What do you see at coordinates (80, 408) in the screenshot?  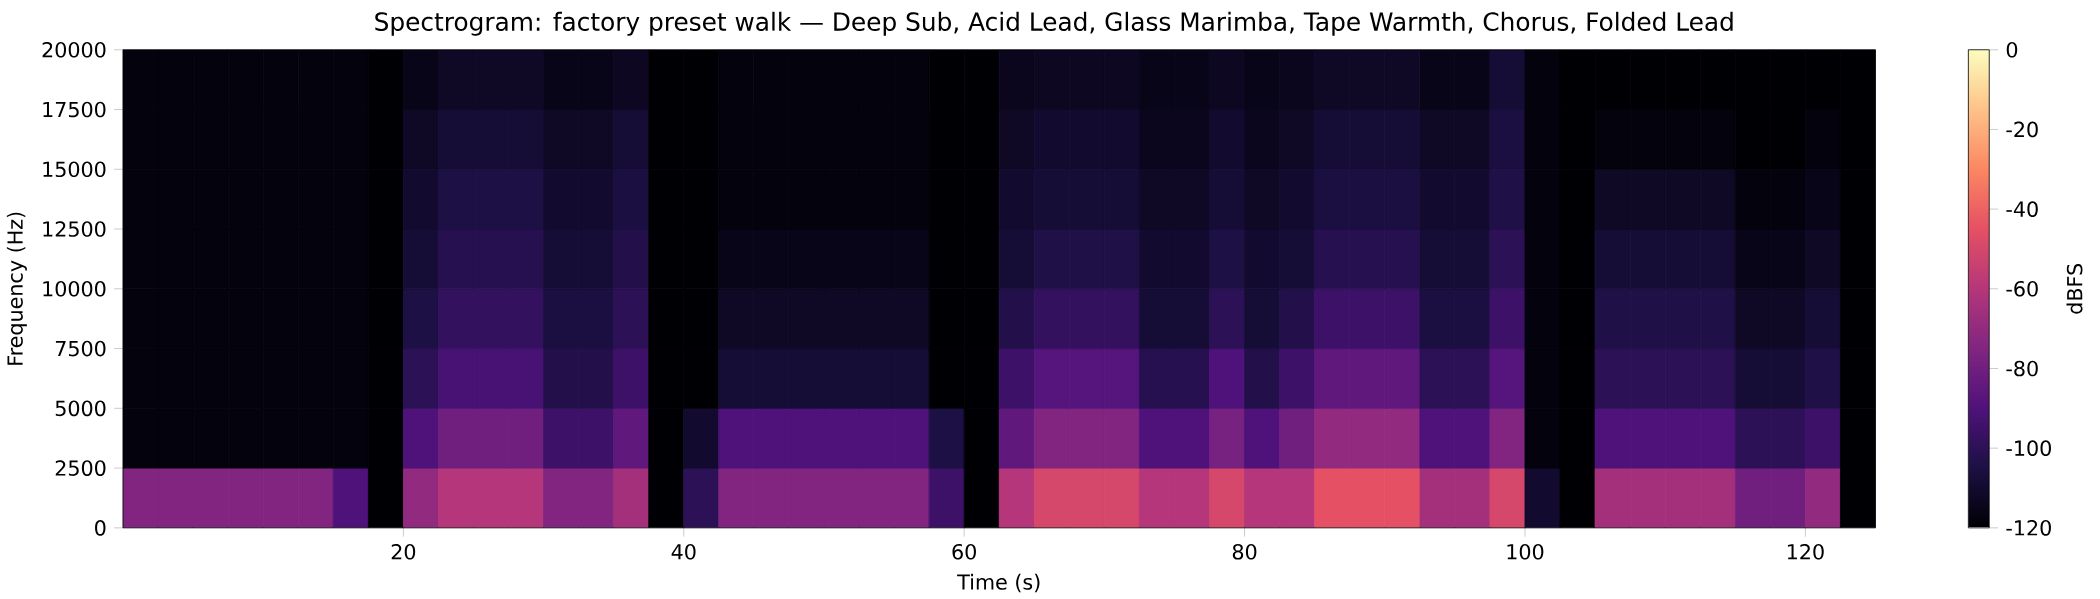 I see `y-tick-label: 5000` at bounding box center [80, 408].